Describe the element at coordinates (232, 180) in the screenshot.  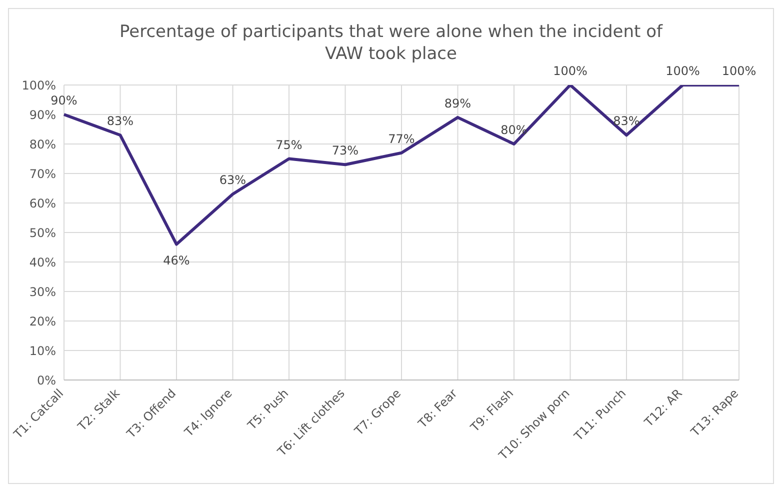
I see `data-label: 63%` at that location.